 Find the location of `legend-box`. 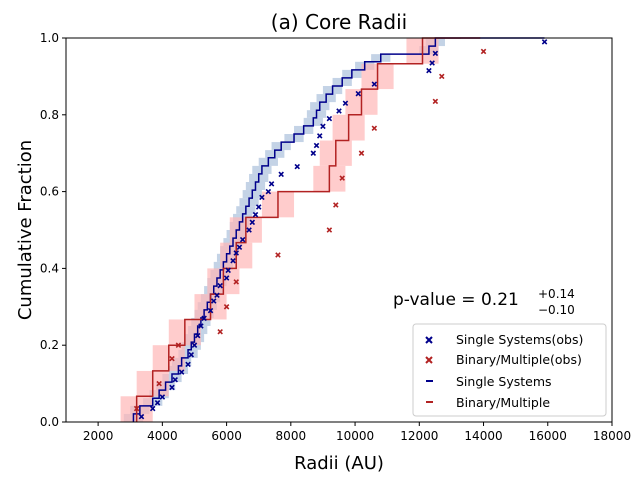

legend-box is located at coordinates (509, 370).